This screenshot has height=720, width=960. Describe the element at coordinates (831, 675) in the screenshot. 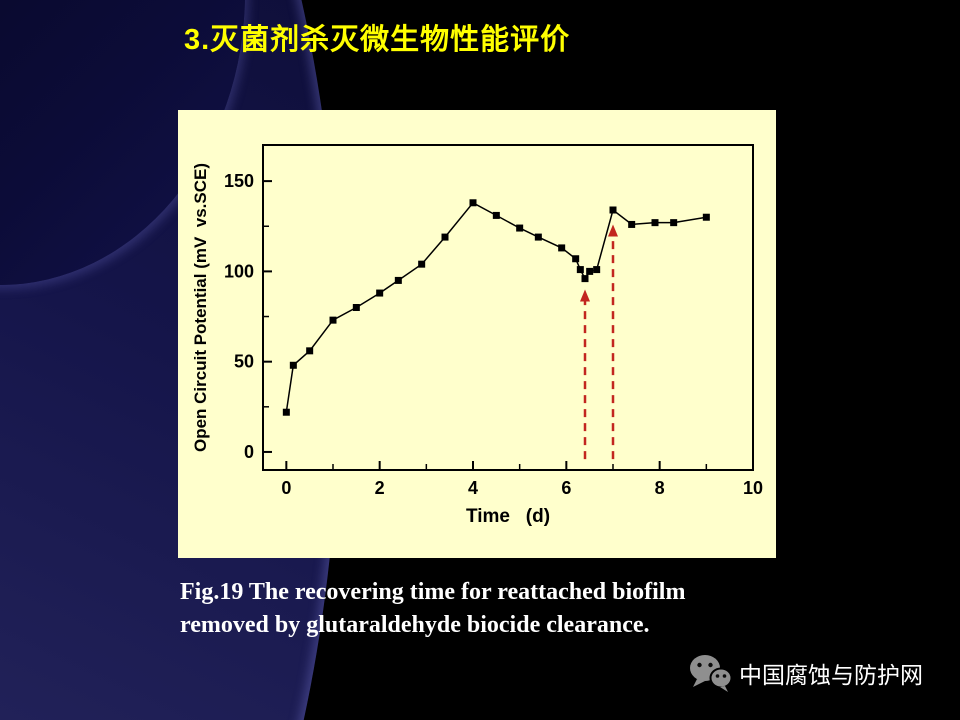

I see `watermark-text: 中国腐蚀与防护网` at that location.